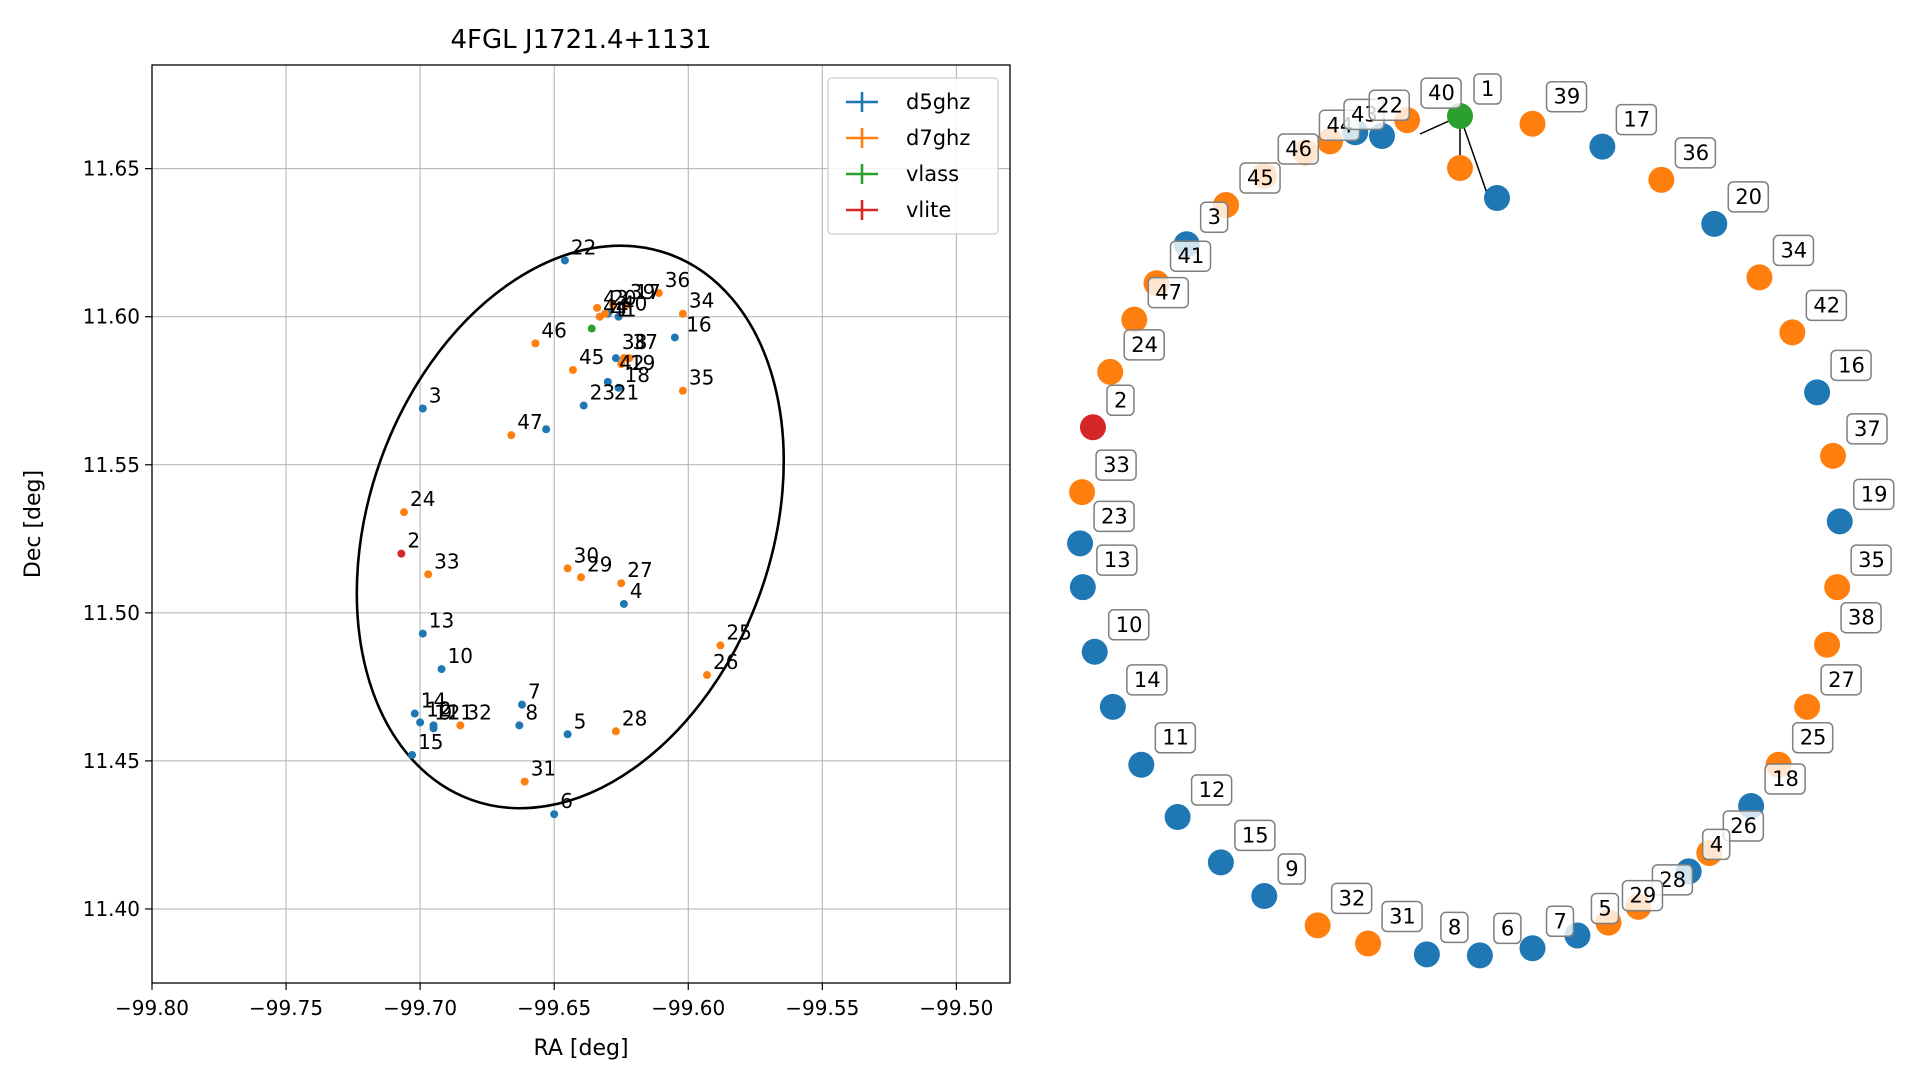  What do you see at coordinates (401, 553) in the screenshot?
I see `data-point-vlite` at bounding box center [401, 553].